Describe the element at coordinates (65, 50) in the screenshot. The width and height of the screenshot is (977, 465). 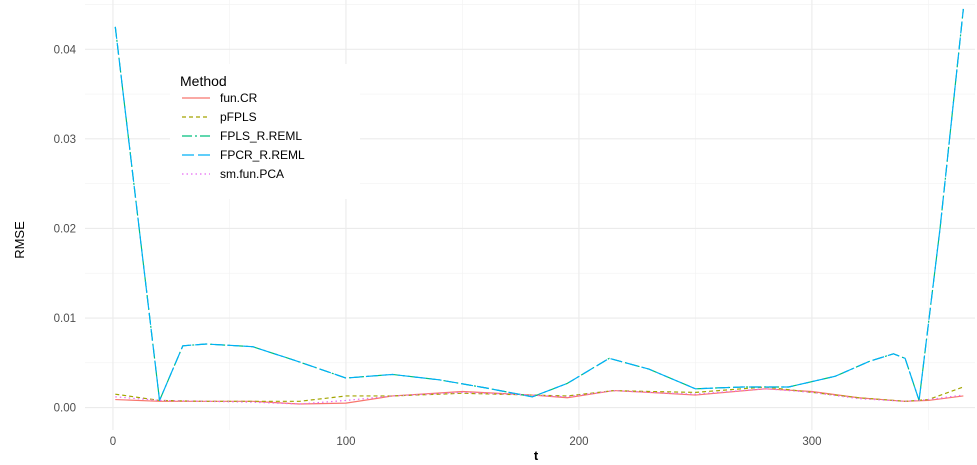
I see `y-tick-label: 0.04` at that location.